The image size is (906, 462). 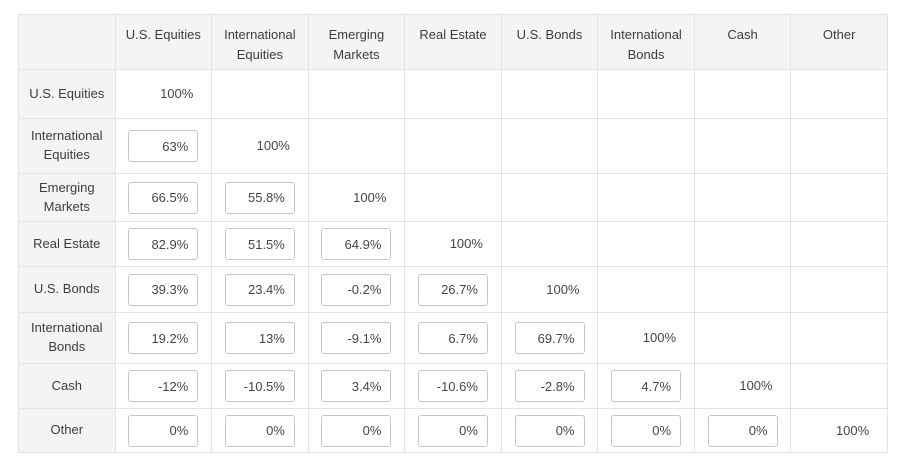 I want to click on row-header: Real Estate, so click(x=67, y=244).